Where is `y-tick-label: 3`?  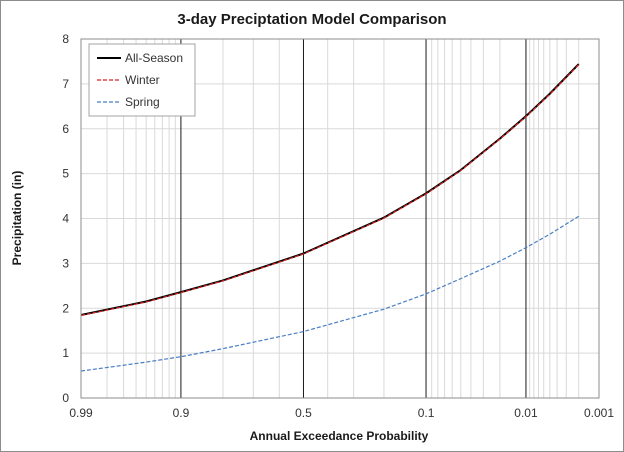 y-tick-label: 3 is located at coordinates (65, 263).